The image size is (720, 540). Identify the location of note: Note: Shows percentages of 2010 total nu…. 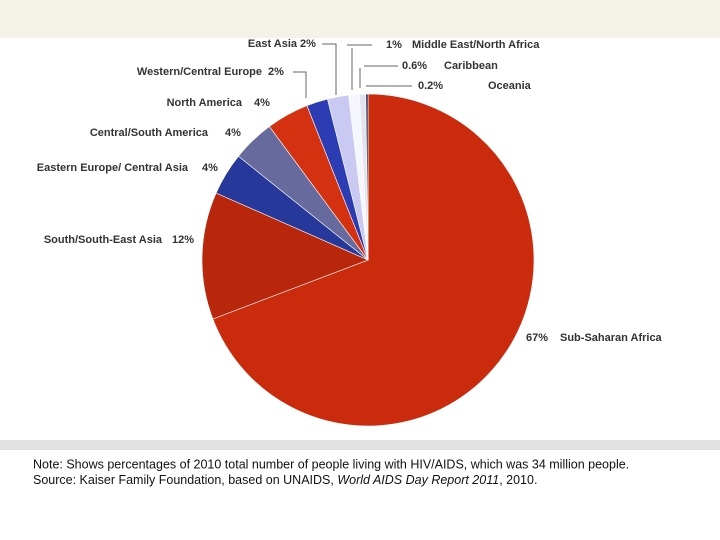
(331, 464).